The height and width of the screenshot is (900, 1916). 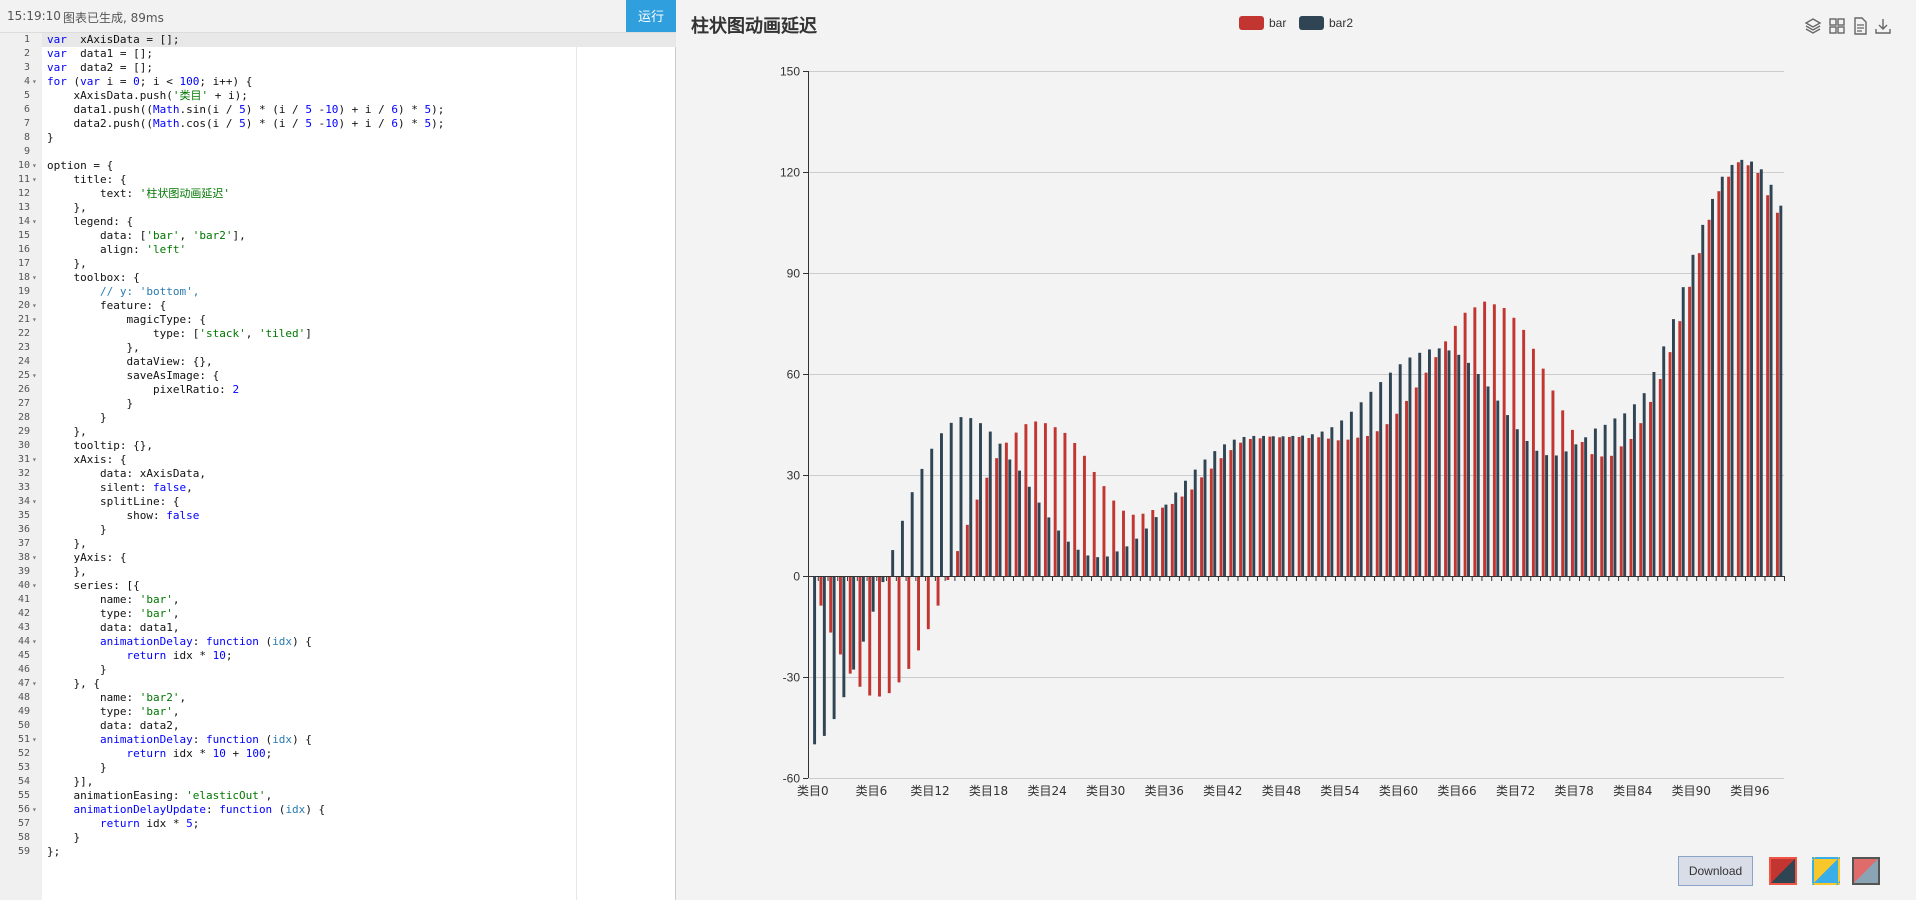 I want to click on code-line: 16 align: 'left', so click(x=338, y=250).